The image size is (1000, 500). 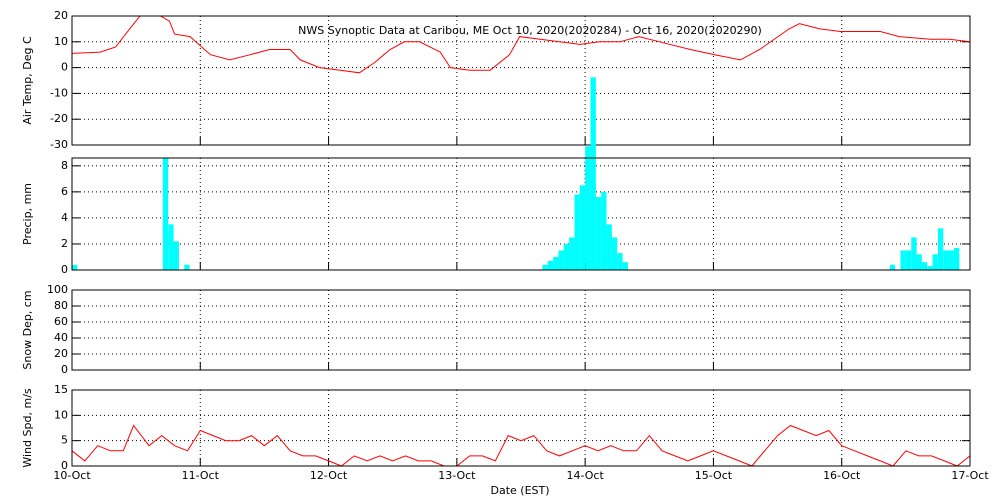 I want to click on y-axis-label: Precip, mm, so click(x=27, y=214).